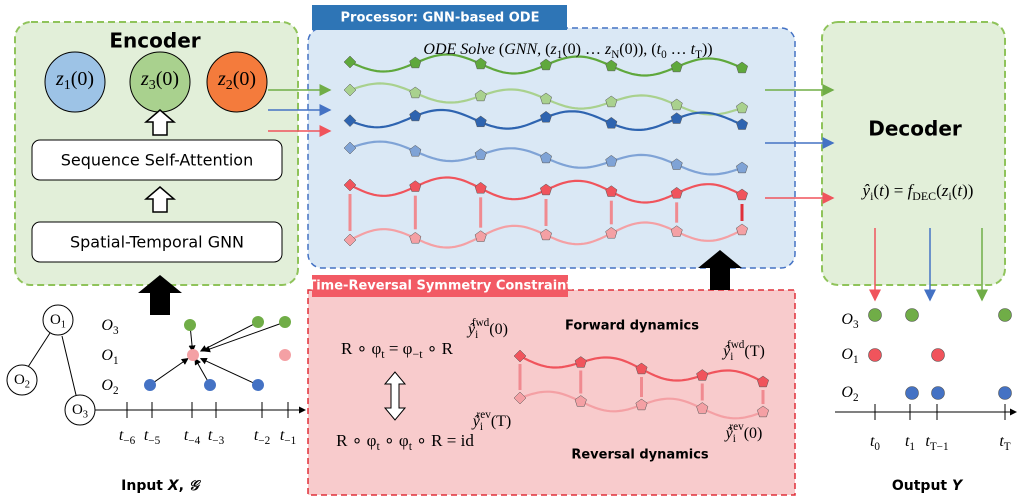 This screenshot has width=1021, height=500. Describe the element at coordinates (936, 443) in the screenshot. I see `label: tT−1` at that location.